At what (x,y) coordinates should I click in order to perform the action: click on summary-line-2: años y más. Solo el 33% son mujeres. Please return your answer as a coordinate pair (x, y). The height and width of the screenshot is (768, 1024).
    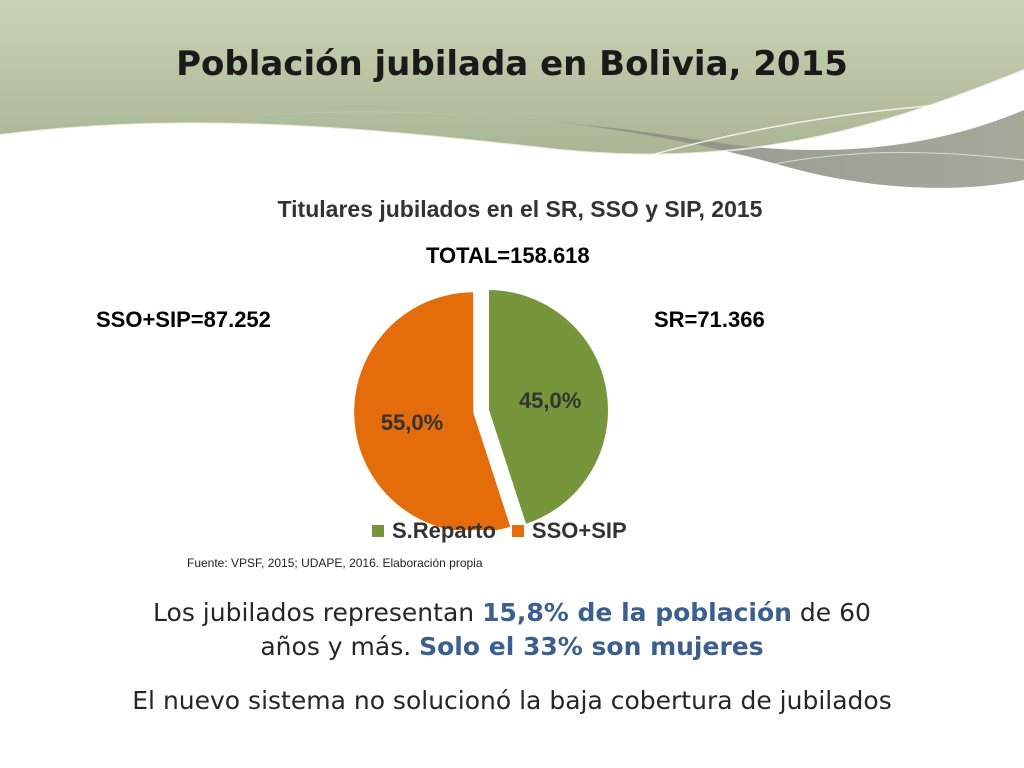
    Looking at the image, I should click on (512, 646).